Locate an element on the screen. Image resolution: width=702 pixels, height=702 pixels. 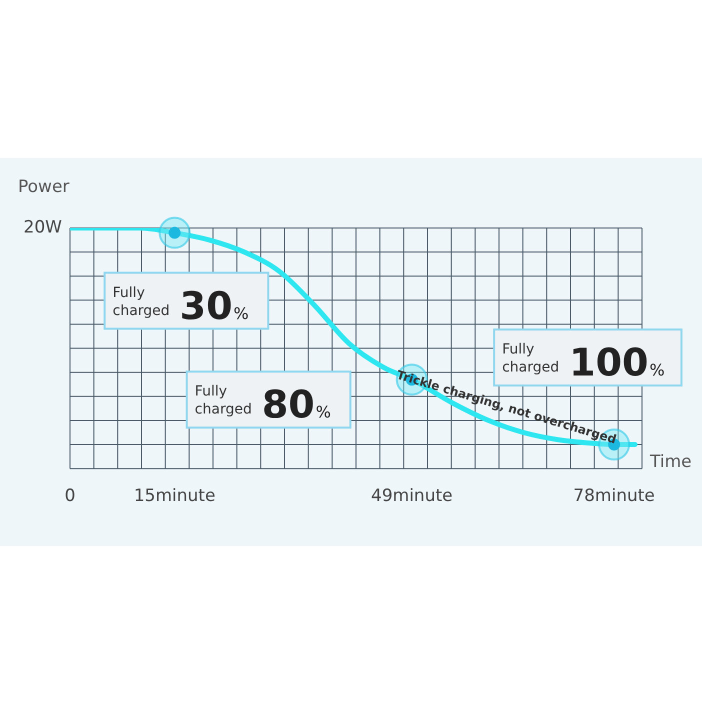
x-tick-label: 78minute is located at coordinates (614, 496).